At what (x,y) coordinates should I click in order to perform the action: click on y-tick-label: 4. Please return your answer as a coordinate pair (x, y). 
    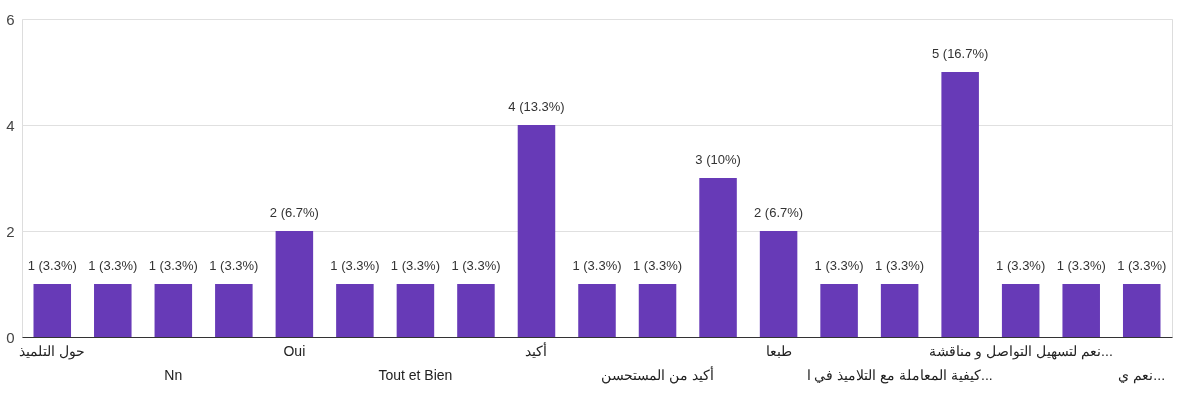
    Looking at the image, I should click on (10, 125).